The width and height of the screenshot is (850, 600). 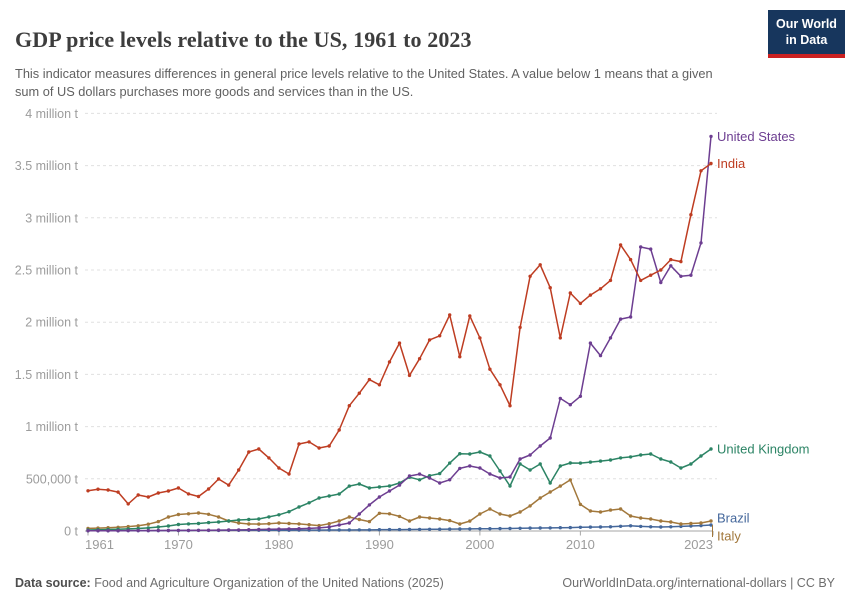 What do you see at coordinates (698, 544) in the screenshot?
I see `x-axis-tick-label: 2023` at bounding box center [698, 544].